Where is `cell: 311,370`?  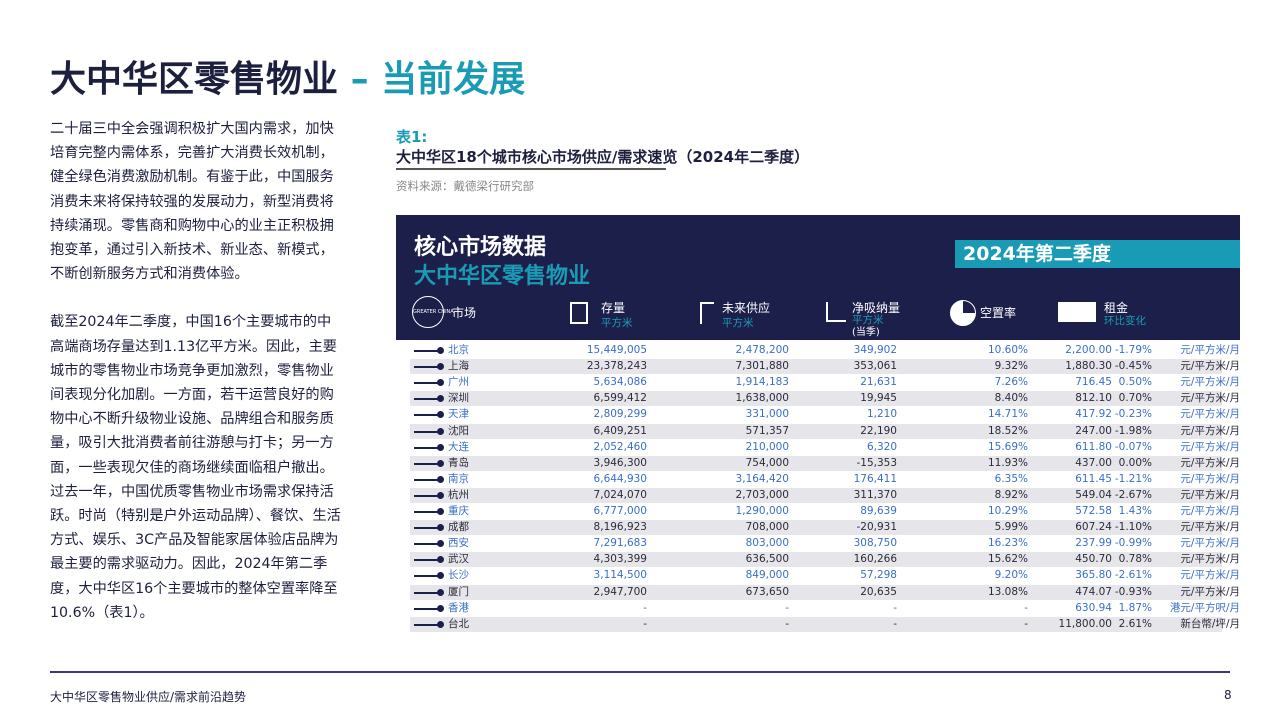
cell: 311,370 is located at coordinates (875, 494).